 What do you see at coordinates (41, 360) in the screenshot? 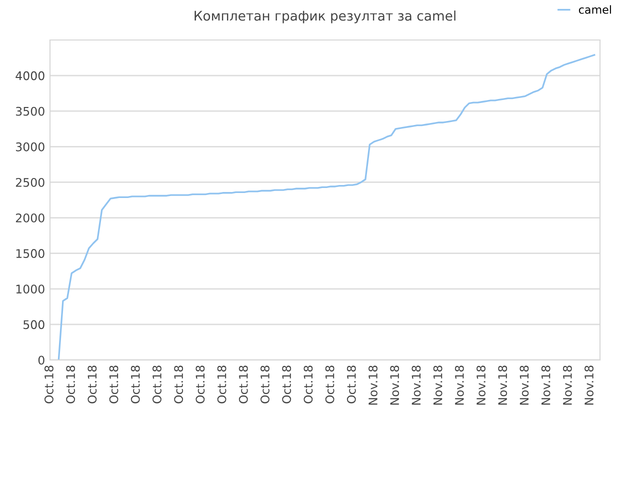
I see `y-tick-label: 0` at bounding box center [41, 360].